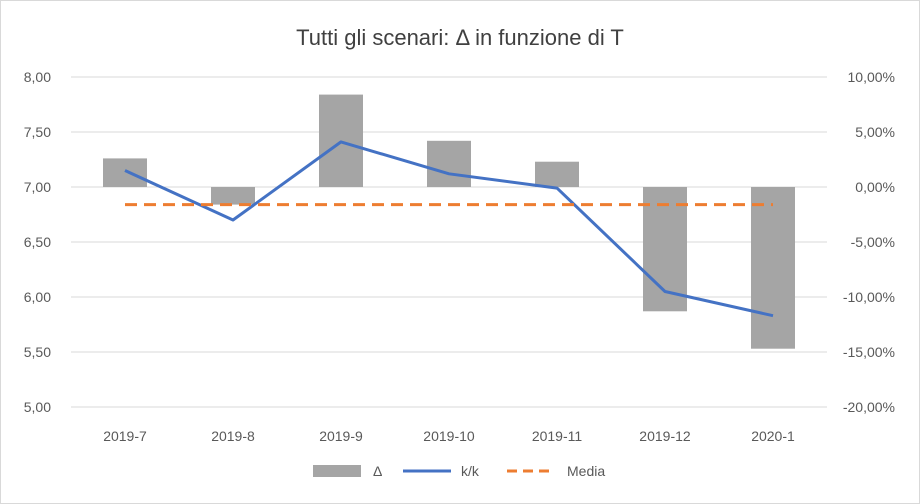 This screenshot has width=920, height=504. I want to click on legend-swatch-delta, so click(337, 471).